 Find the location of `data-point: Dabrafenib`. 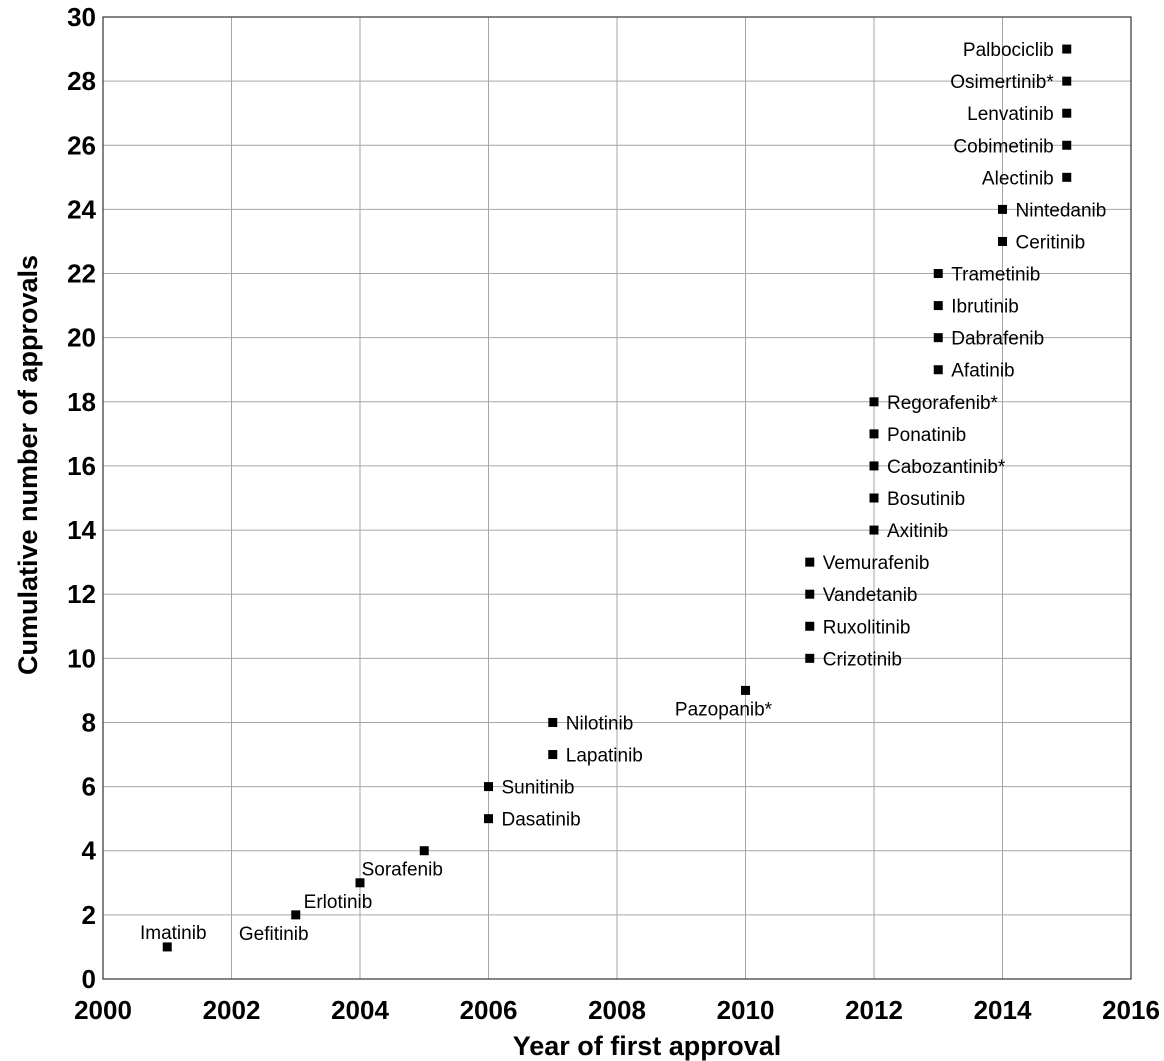

data-point: Dabrafenib is located at coordinates (988, 339).